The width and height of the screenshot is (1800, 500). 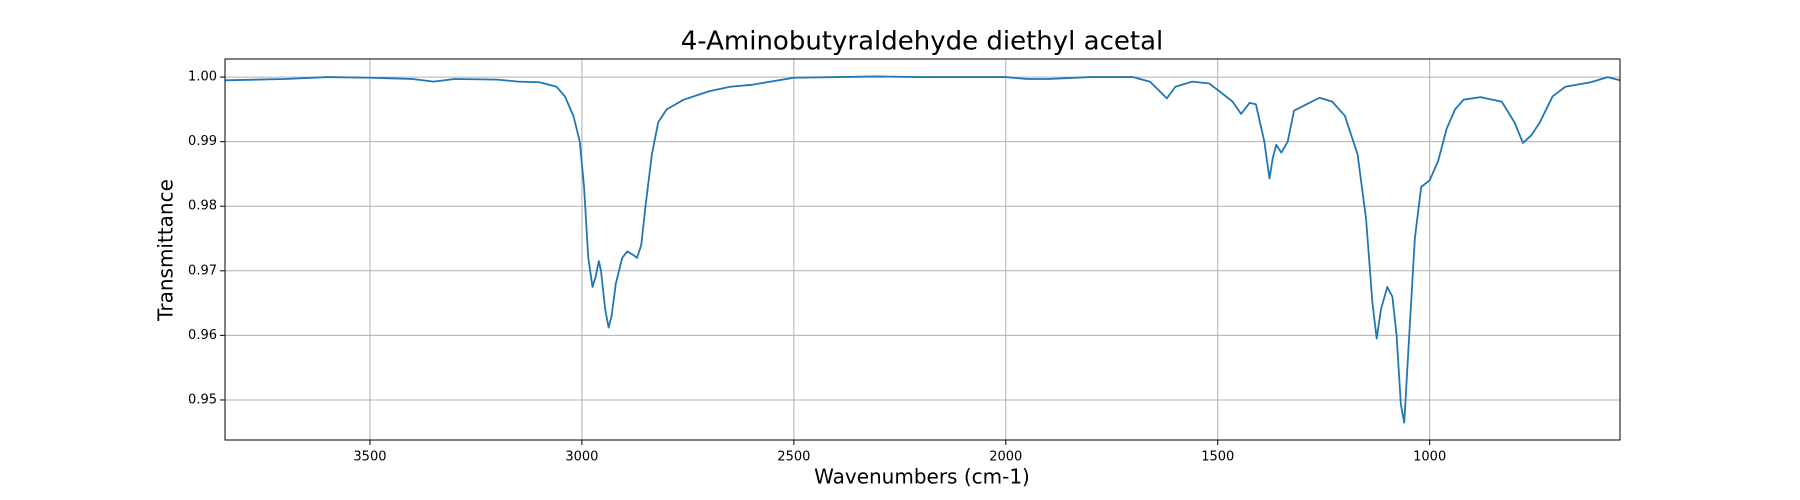 I want to click on y-tick-label: 1.00, so click(x=202, y=77).